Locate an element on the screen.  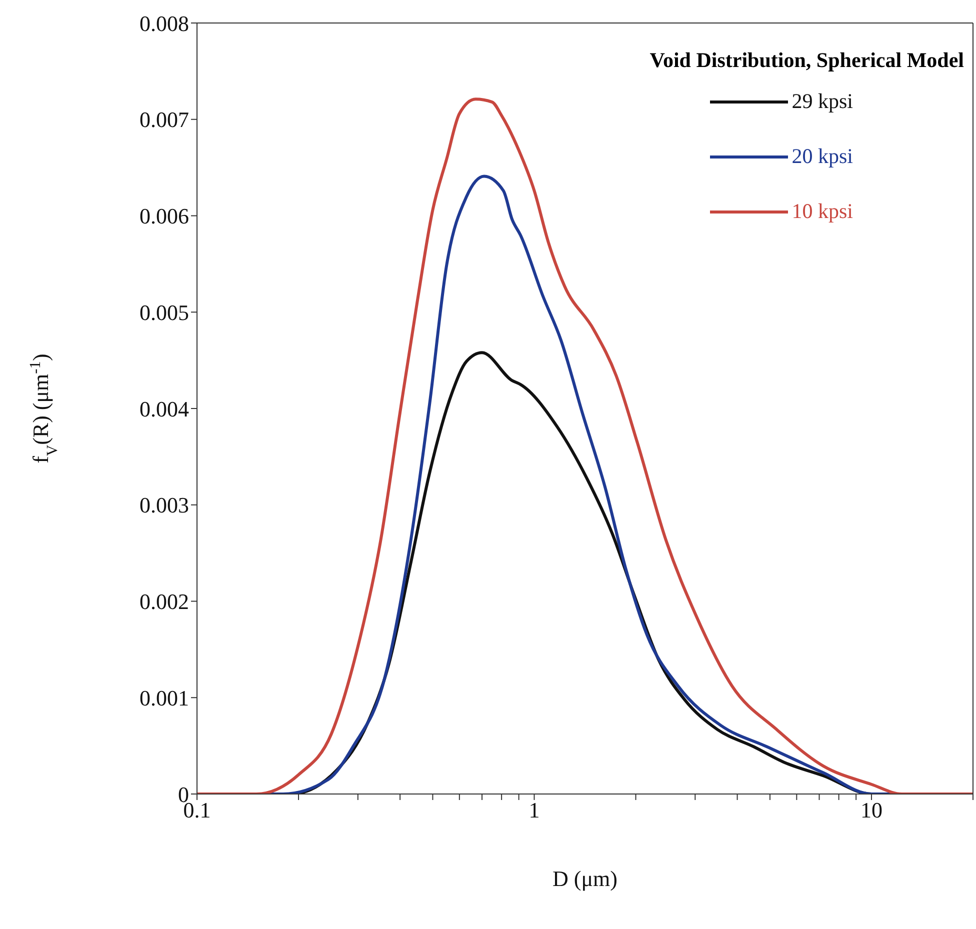
legend-label: 10 kpsi is located at coordinates (822, 211).